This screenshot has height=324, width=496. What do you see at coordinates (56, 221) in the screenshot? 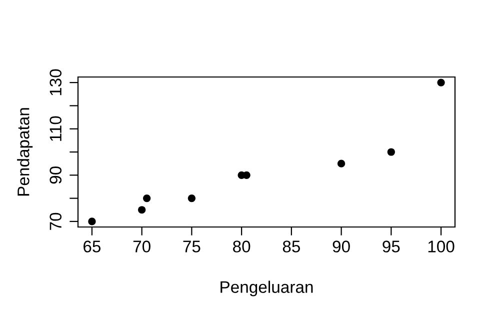
I see `y-tick-label: 70` at bounding box center [56, 221].